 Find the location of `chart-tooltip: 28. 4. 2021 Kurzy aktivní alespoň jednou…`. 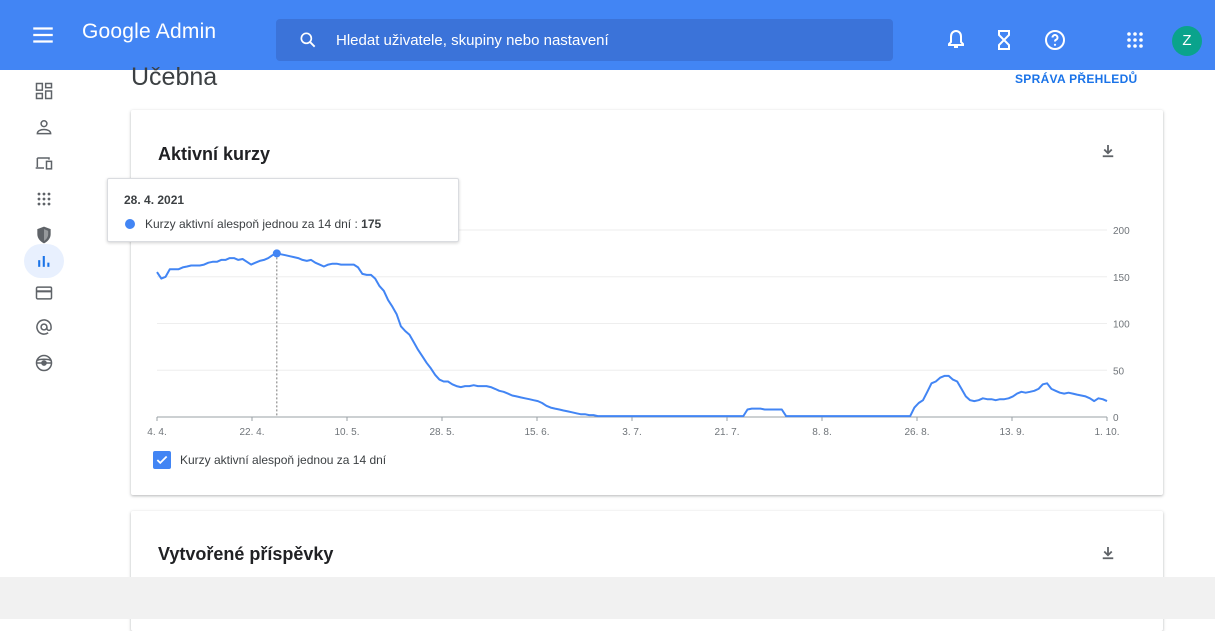

chart-tooltip: 28. 4. 2021 Kurzy aktivní alespoň jednou… is located at coordinates (283, 210).